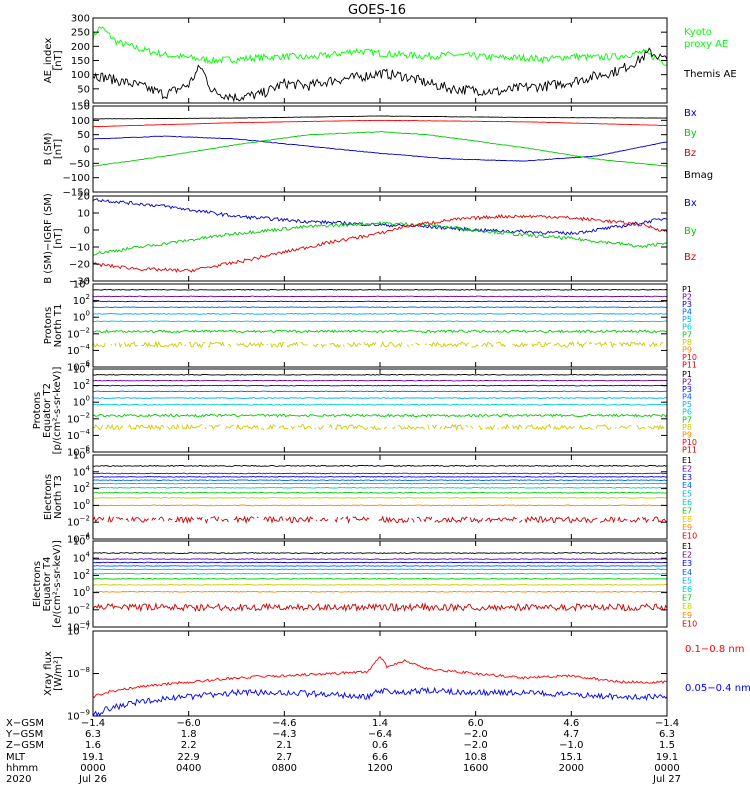 The width and height of the screenshot is (750, 800). What do you see at coordinates (687, 519) in the screenshot?
I see `legend-ent3-e8: E8` at bounding box center [687, 519].